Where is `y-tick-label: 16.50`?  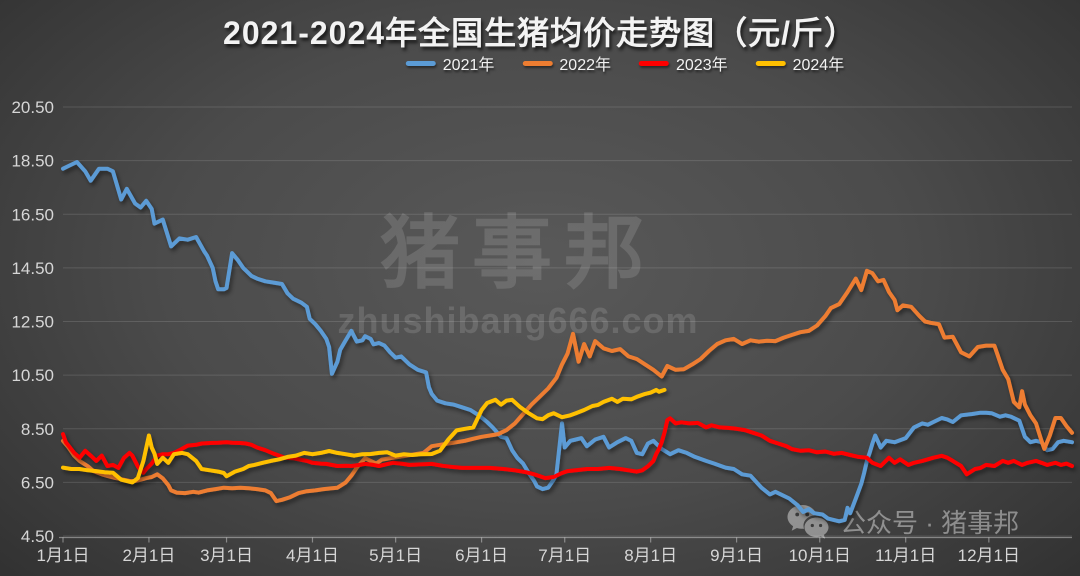 y-tick-label: 16.50 is located at coordinates (32, 214).